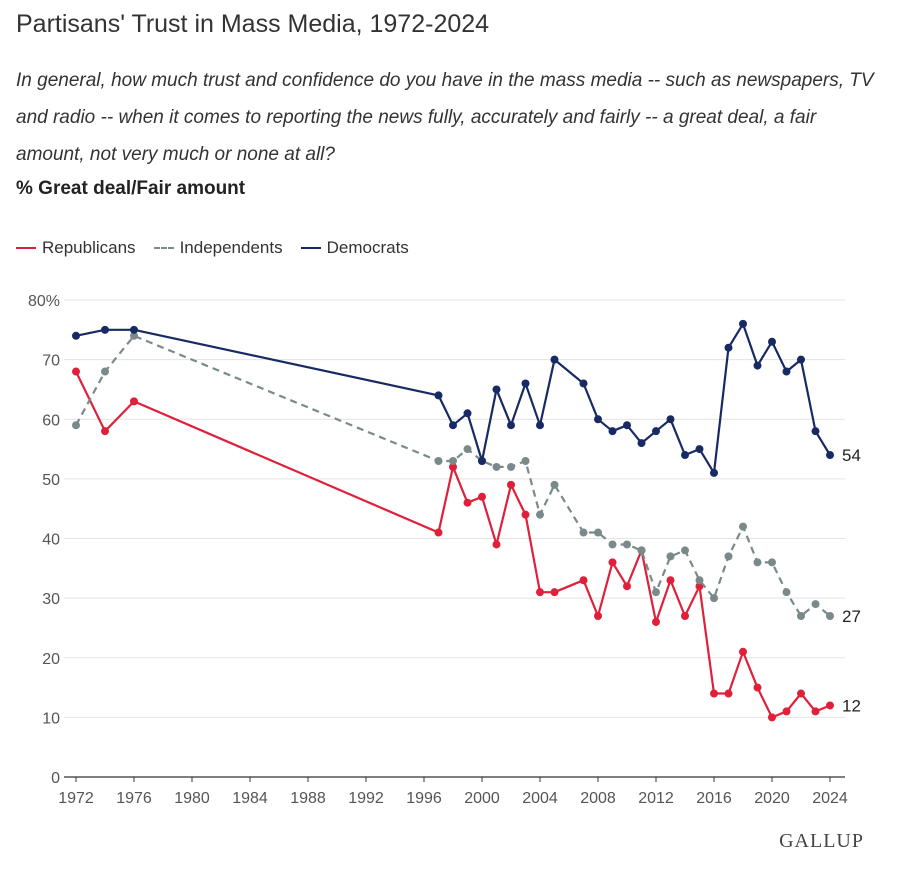  What do you see at coordinates (656, 798) in the screenshot?
I see `x-tick-label: 2012` at bounding box center [656, 798].